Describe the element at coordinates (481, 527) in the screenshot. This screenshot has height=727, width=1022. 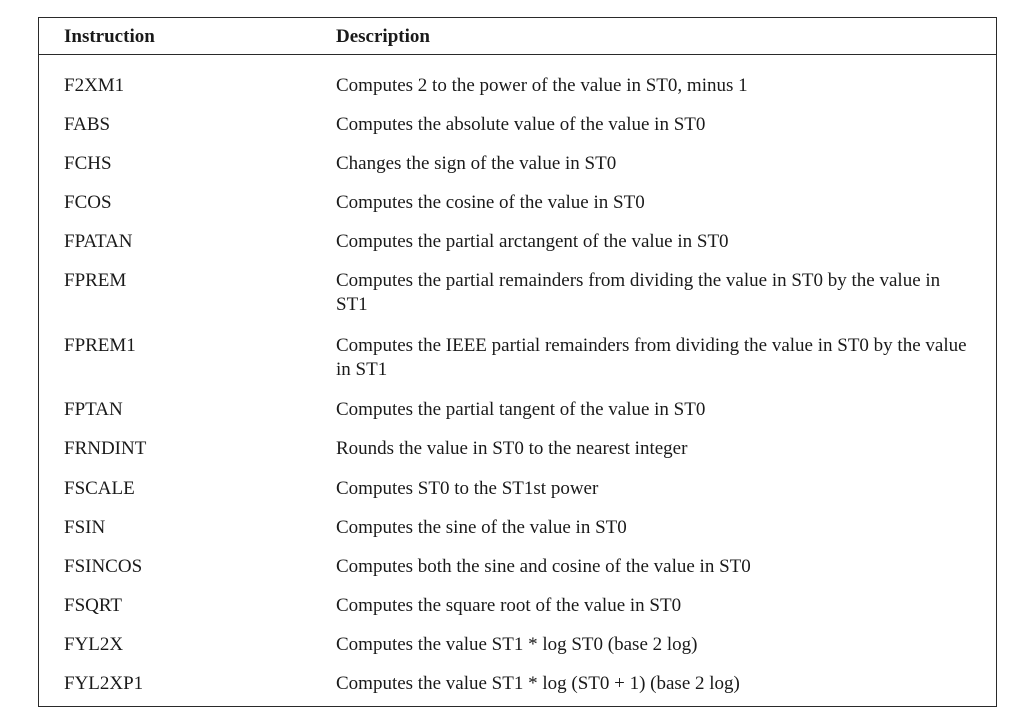
I see `description-cell: Computes the sine of the value in ST0` at that location.